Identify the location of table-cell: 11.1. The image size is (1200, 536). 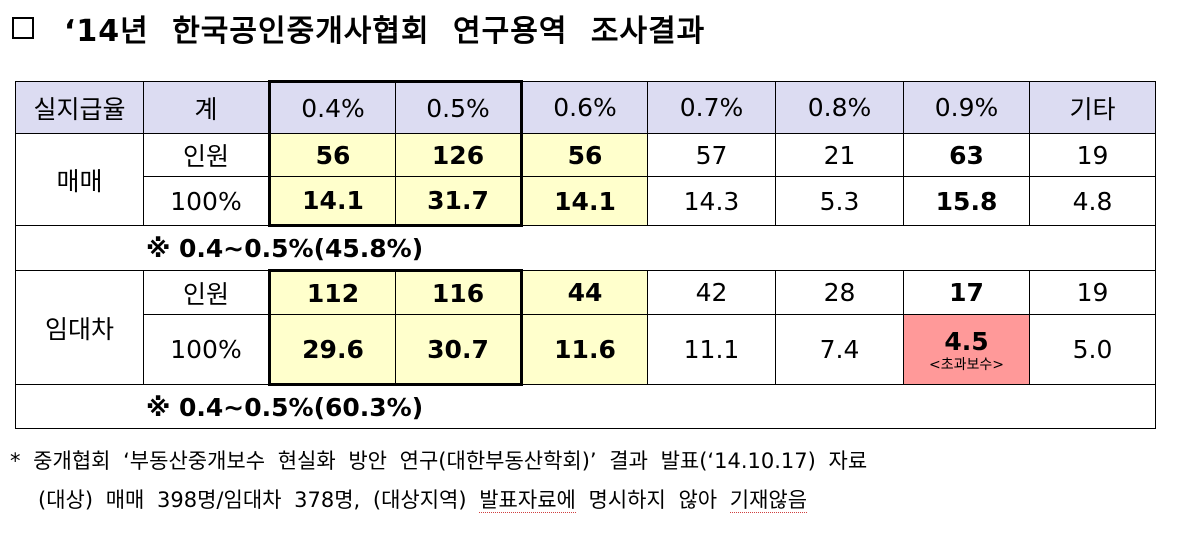
(711, 349).